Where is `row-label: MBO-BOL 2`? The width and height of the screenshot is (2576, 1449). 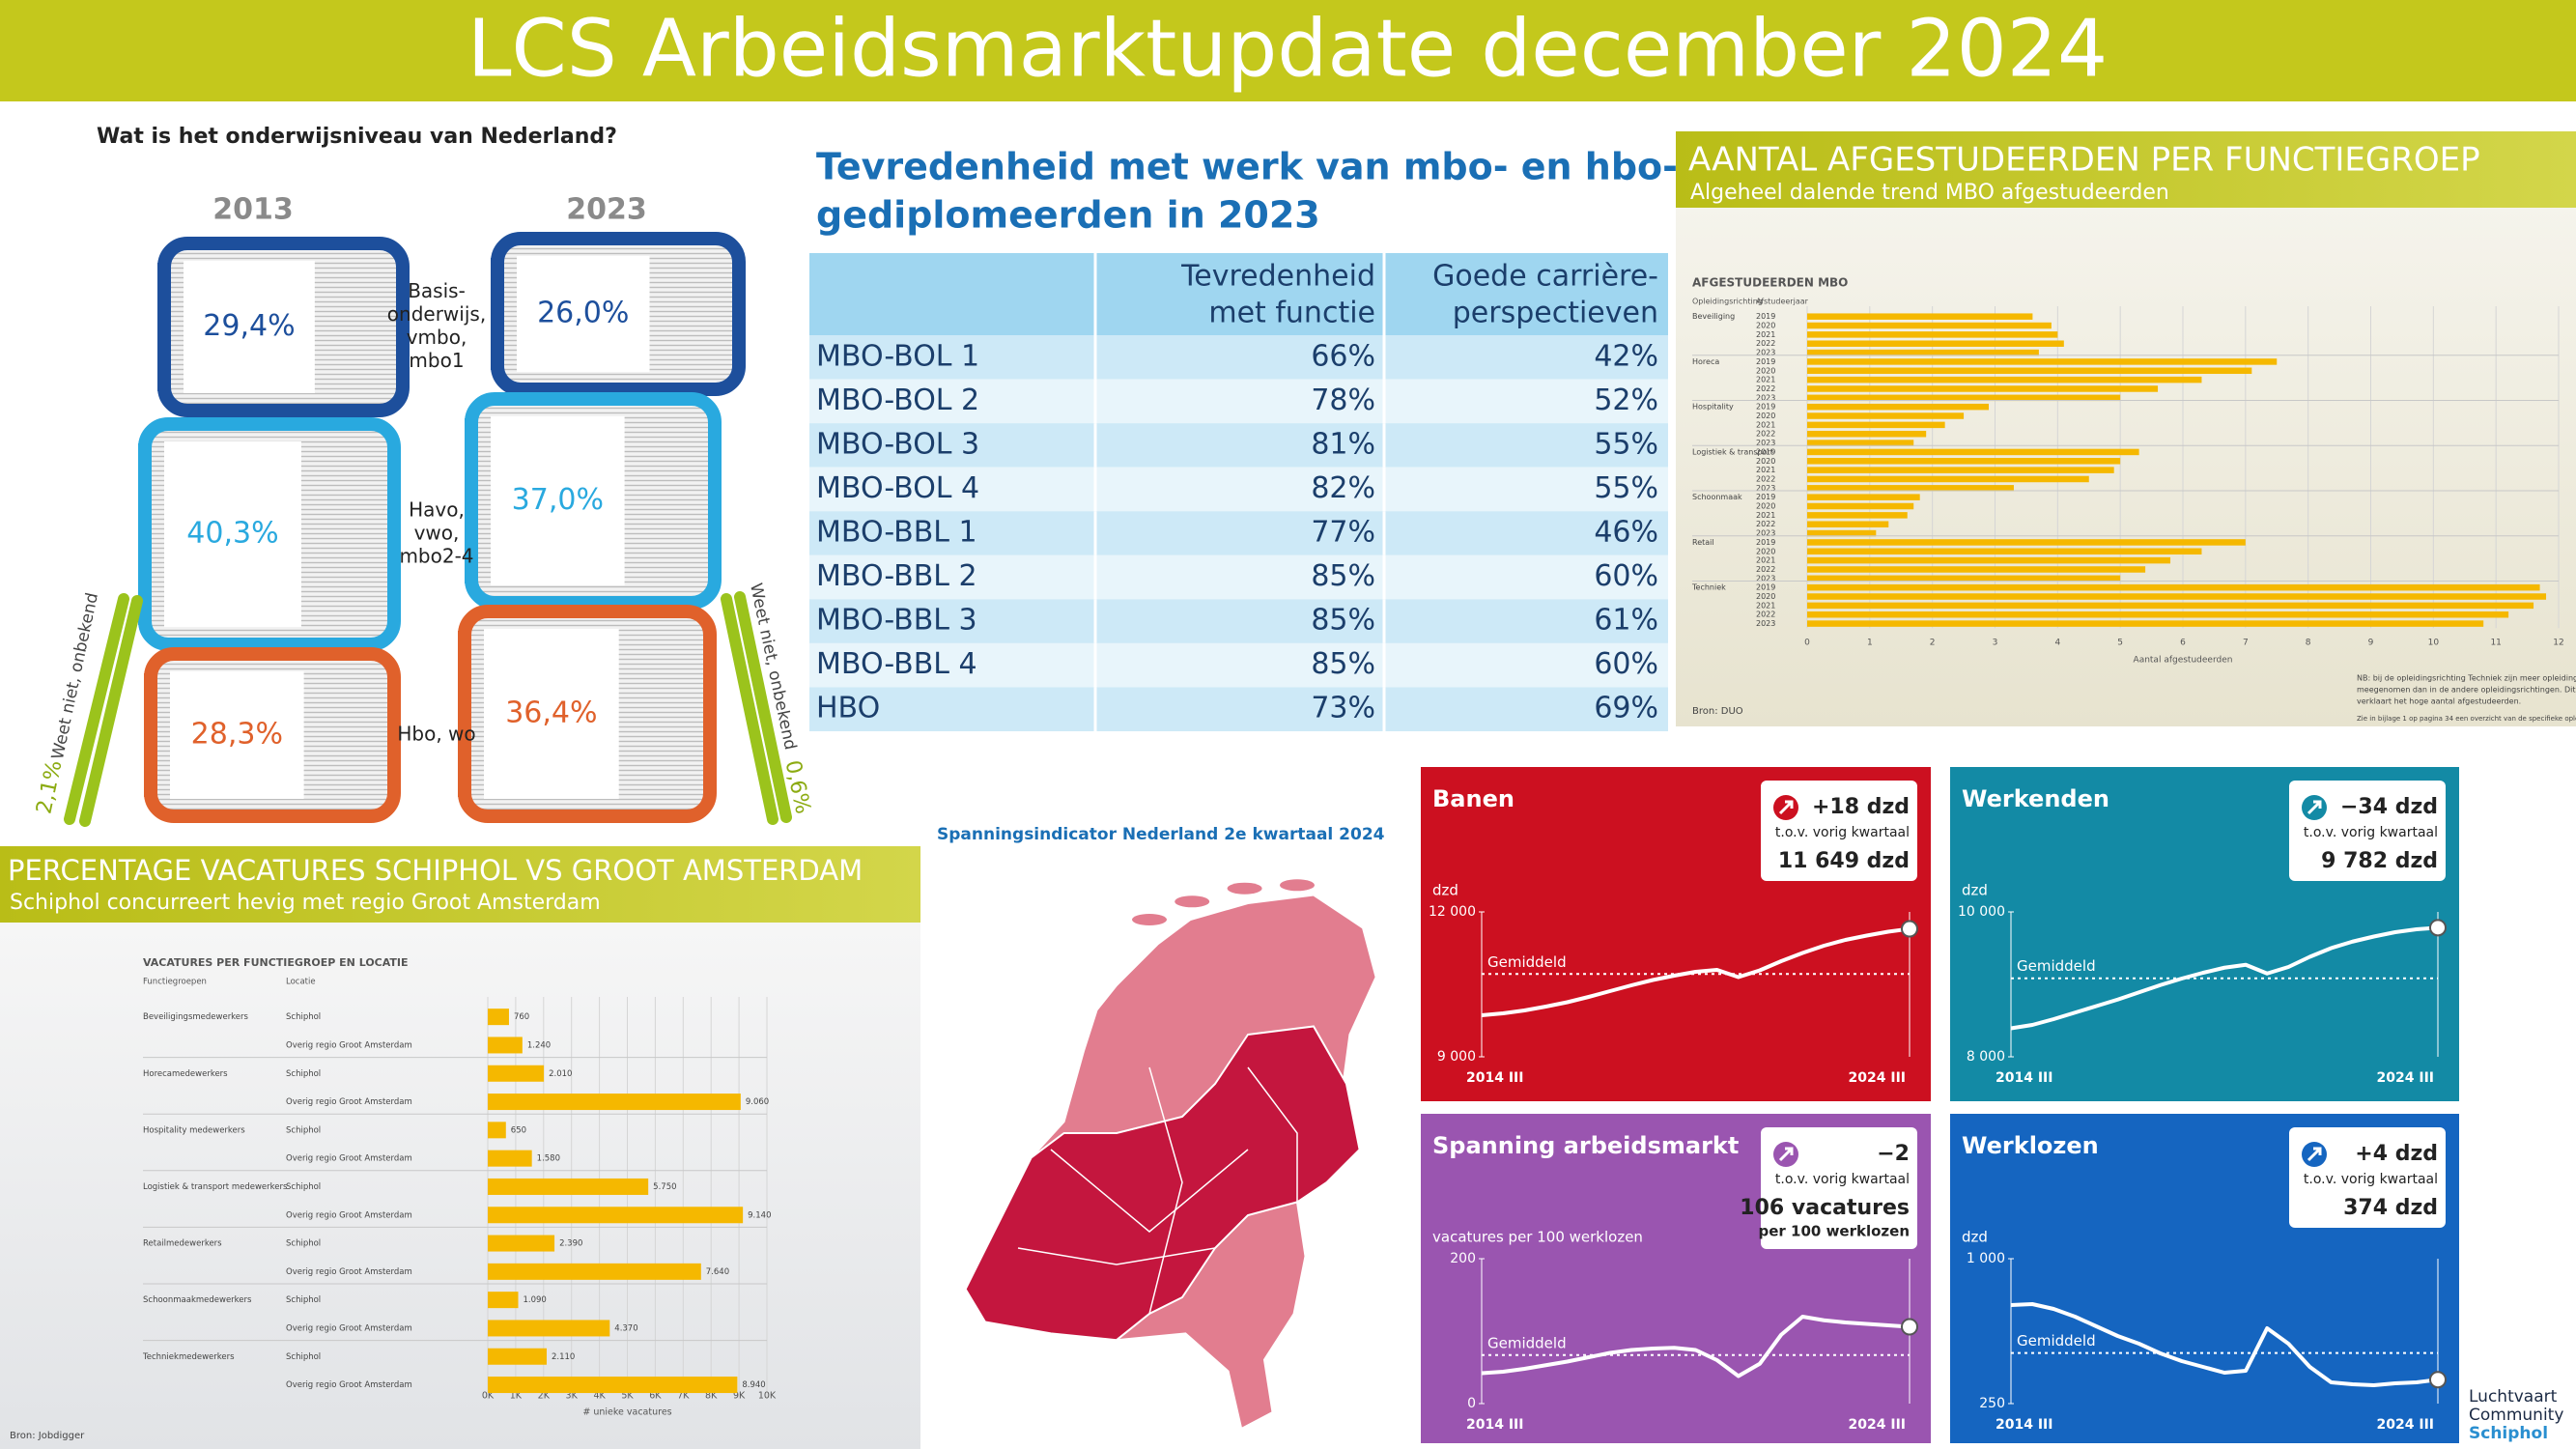
row-label: MBO-BOL 2 is located at coordinates (897, 400).